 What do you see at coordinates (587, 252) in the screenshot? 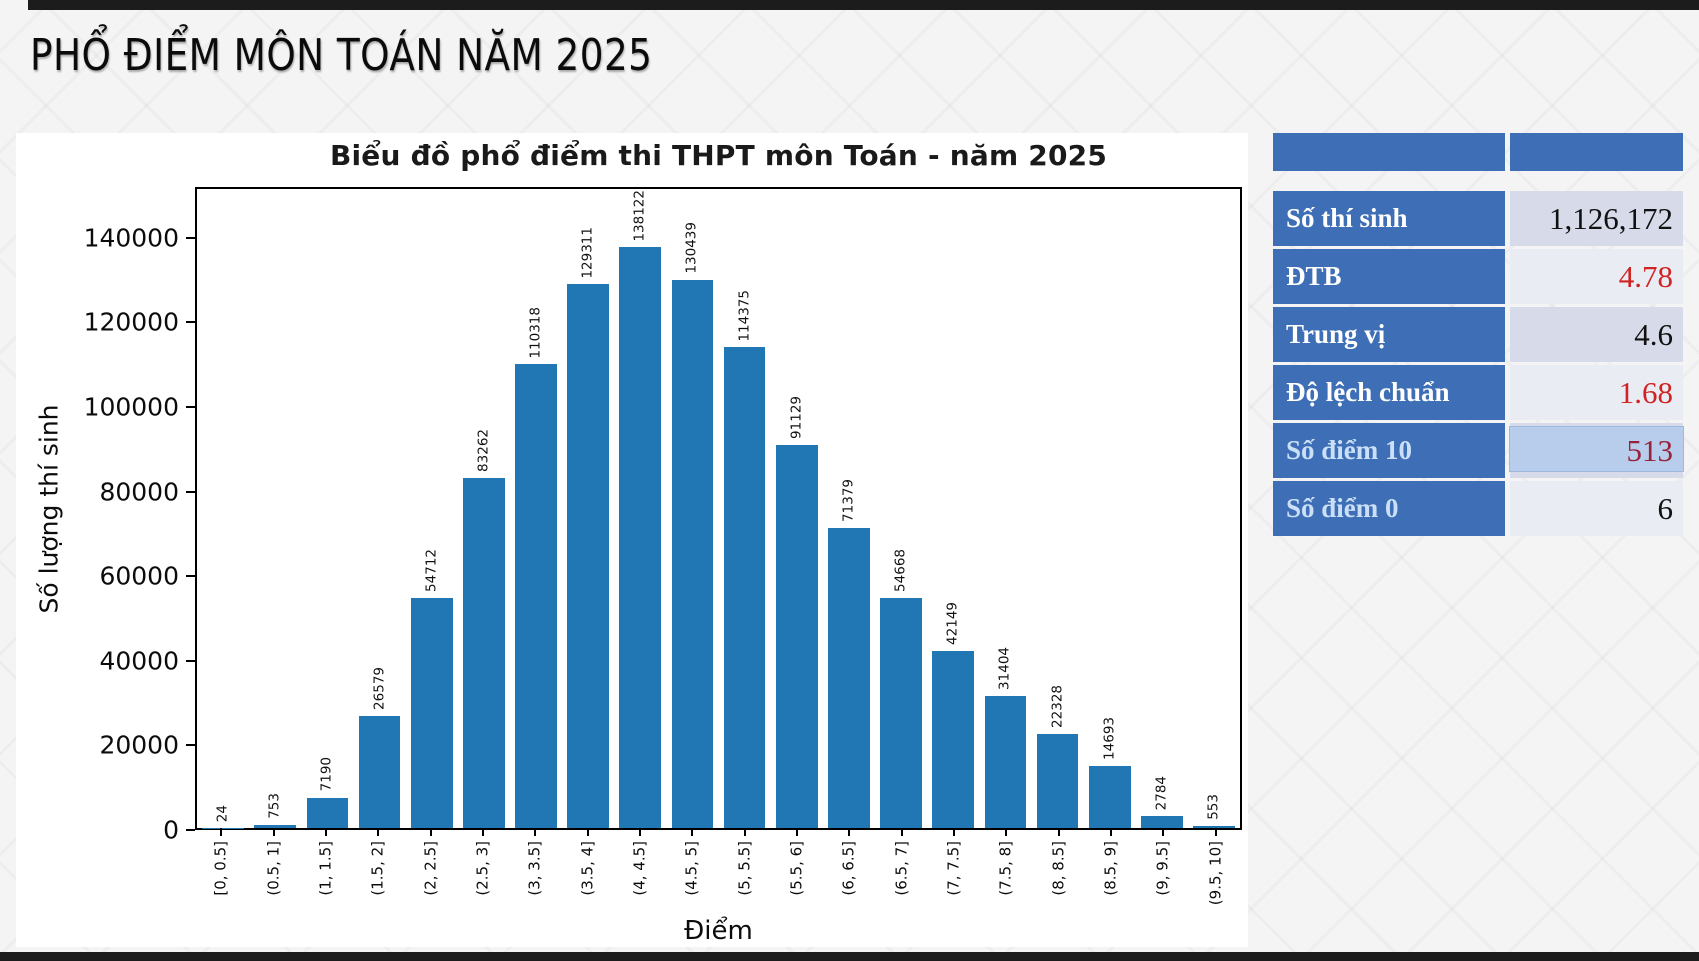
I see `bar-value-label: 129311` at bounding box center [587, 252].